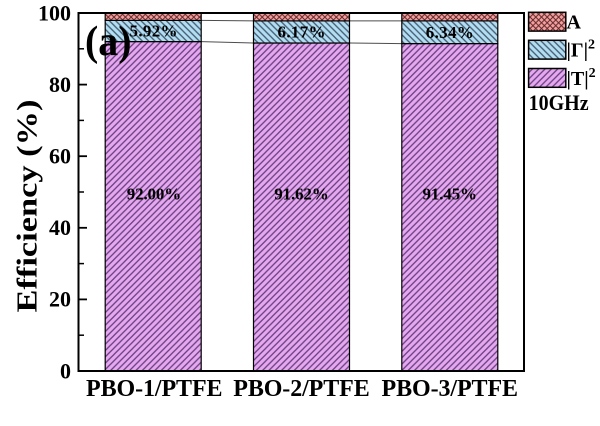  I want to click on svg-text: PBO-3/PTFE, so click(450, 389).